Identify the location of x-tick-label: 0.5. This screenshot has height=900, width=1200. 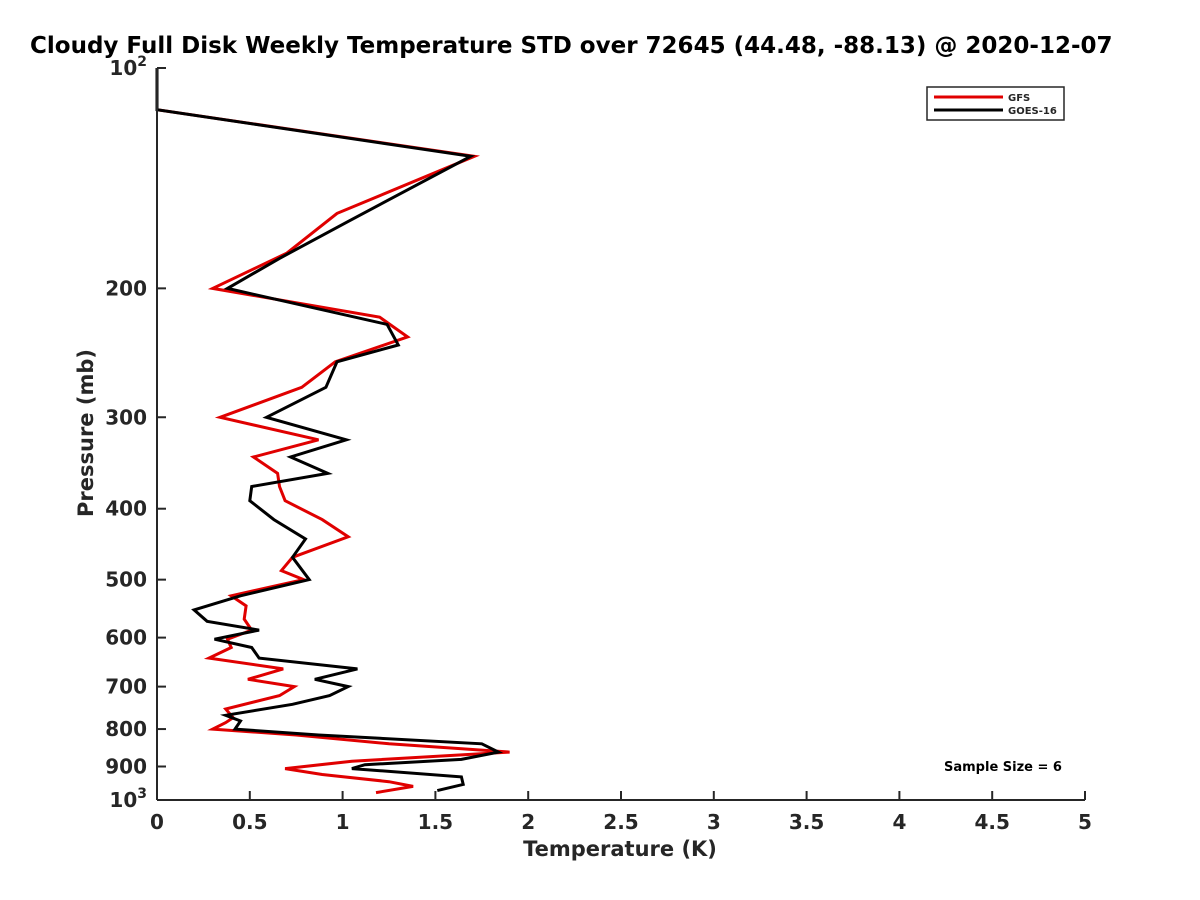
(249, 822).